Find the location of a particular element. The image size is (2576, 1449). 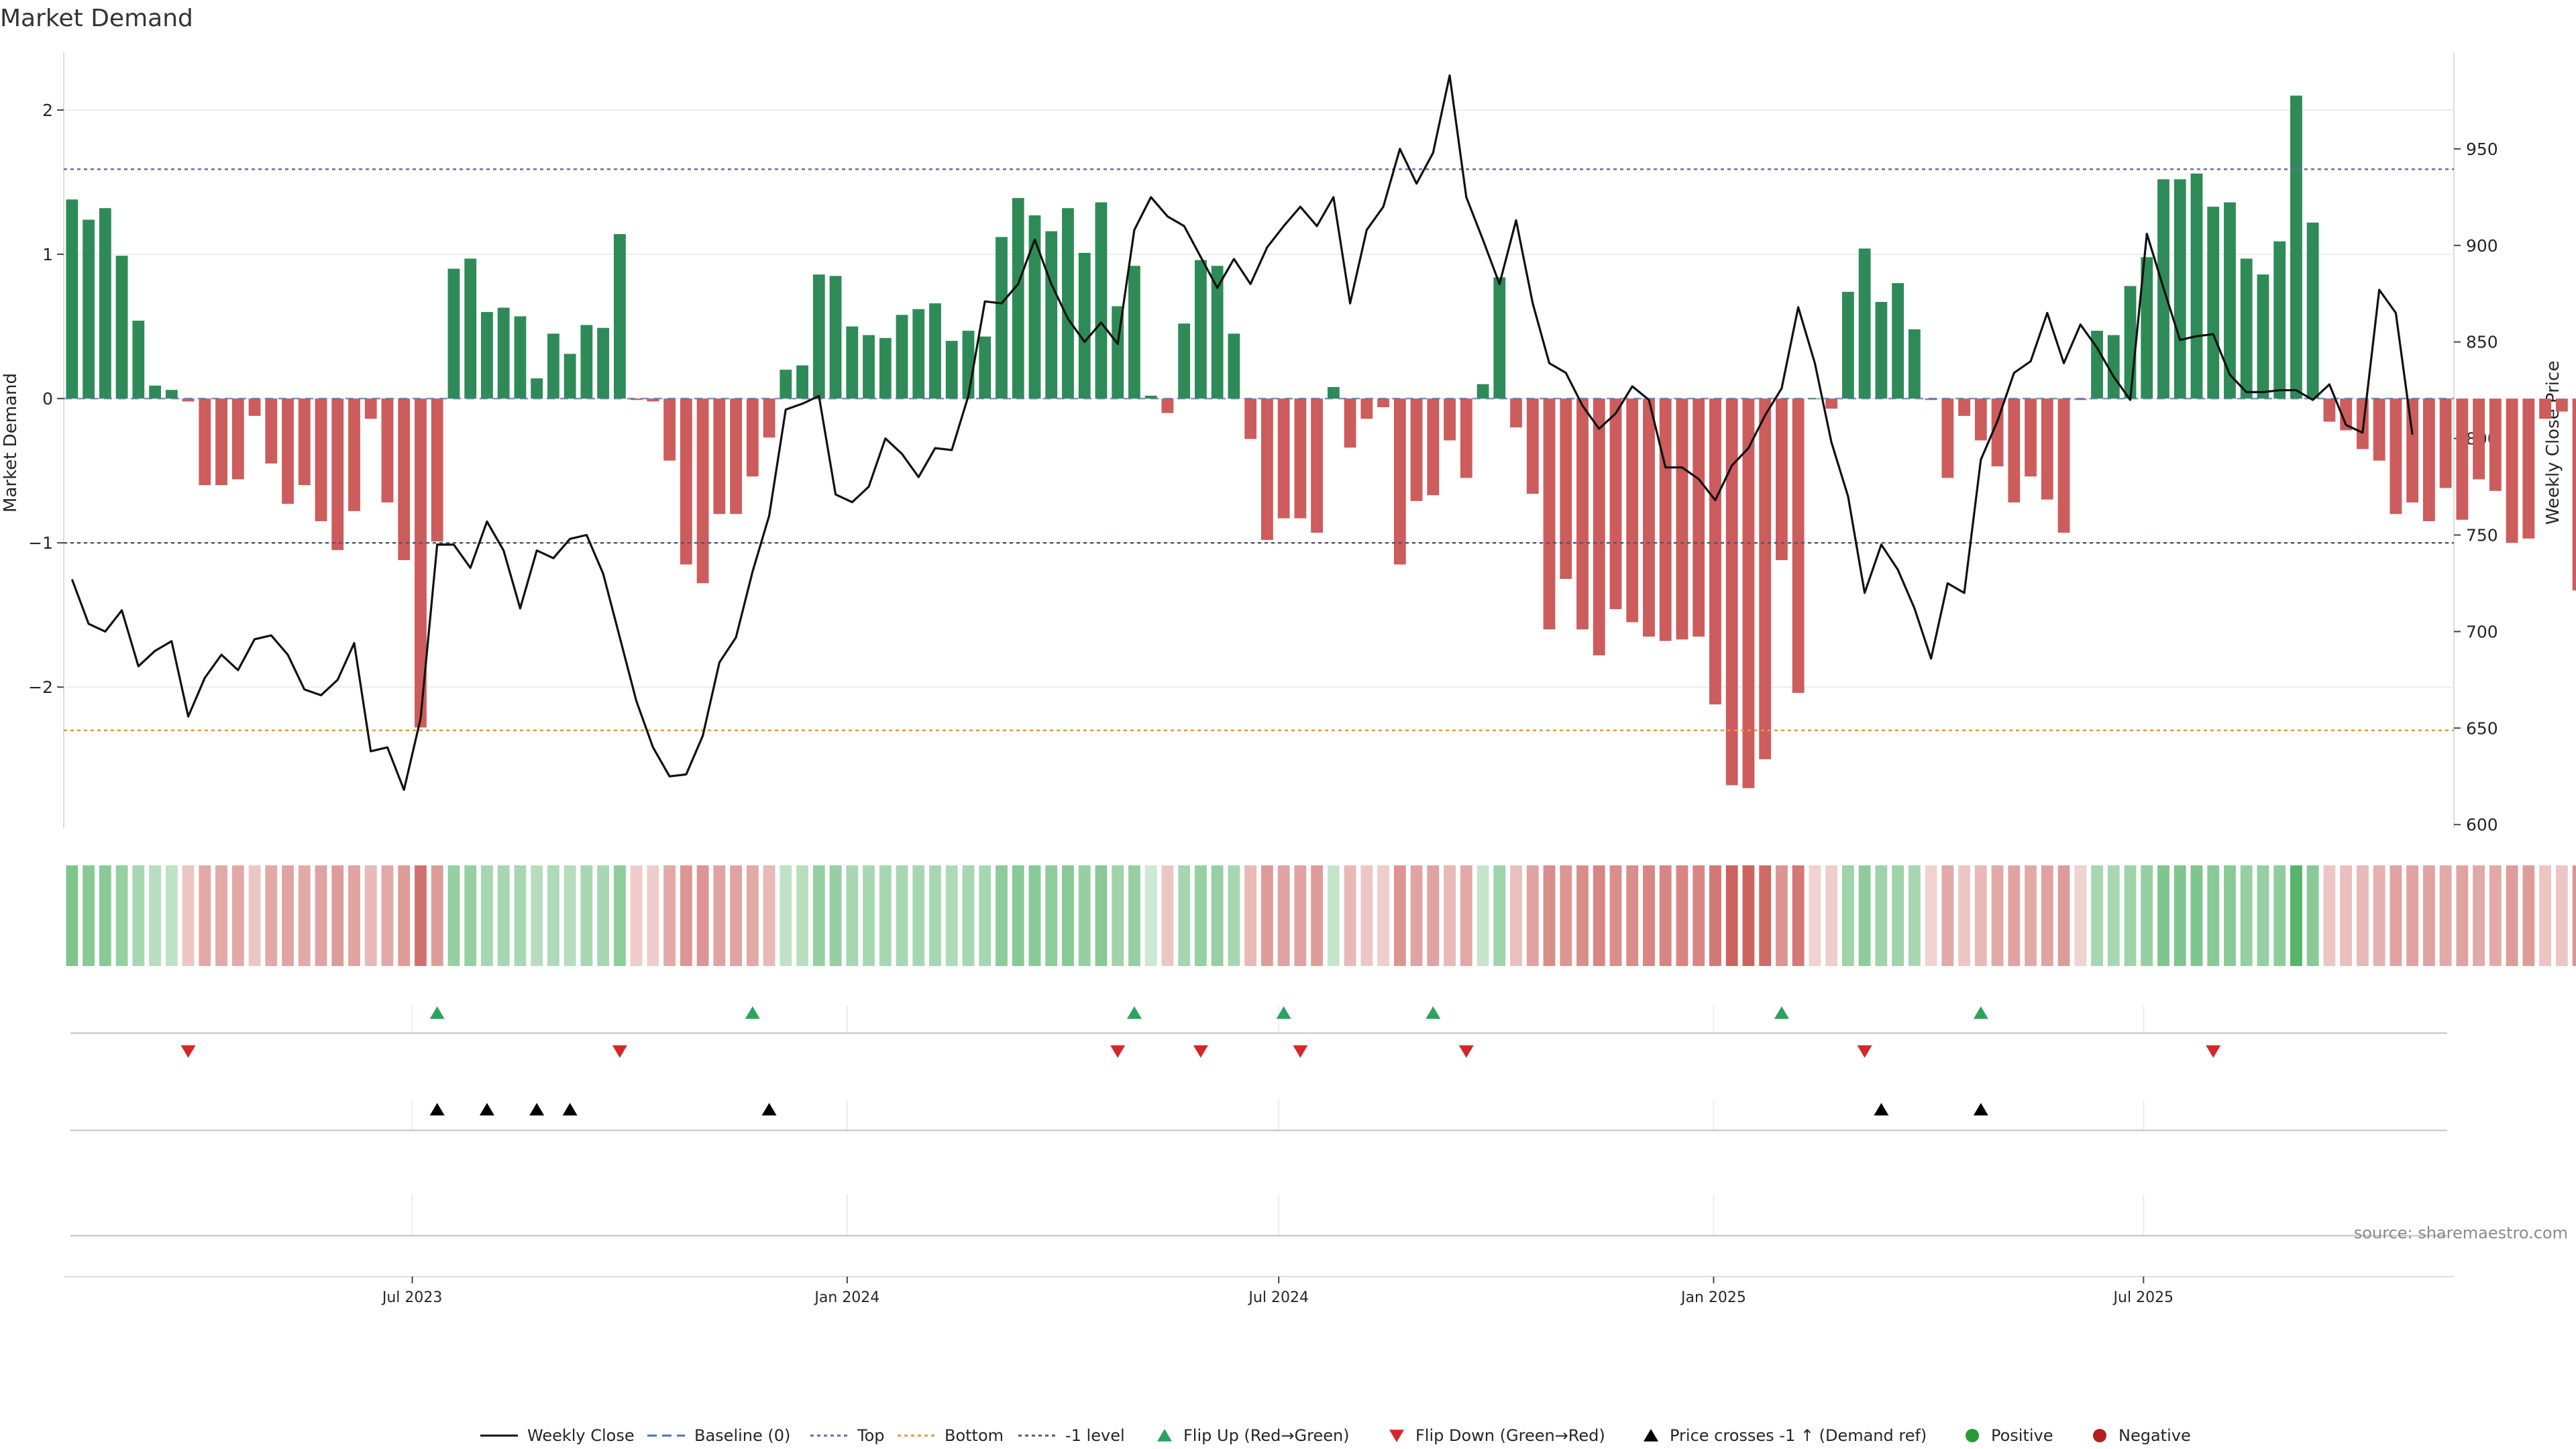

y-left-tick-label: −1 is located at coordinates (40, 543).